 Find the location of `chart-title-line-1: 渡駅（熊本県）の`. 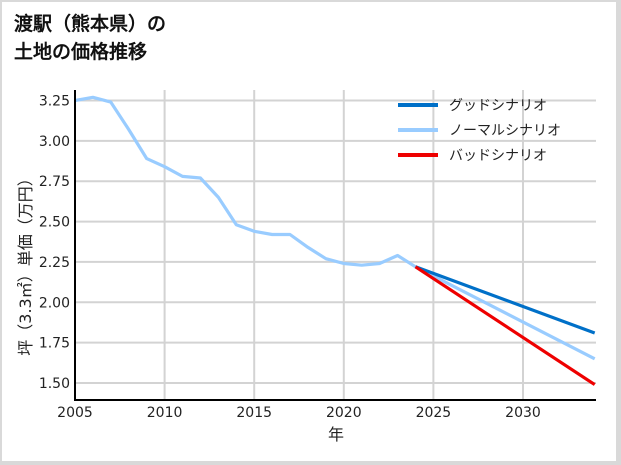

chart-title-line-1: 渡駅（熊本県）の is located at coordinates (90, 24).